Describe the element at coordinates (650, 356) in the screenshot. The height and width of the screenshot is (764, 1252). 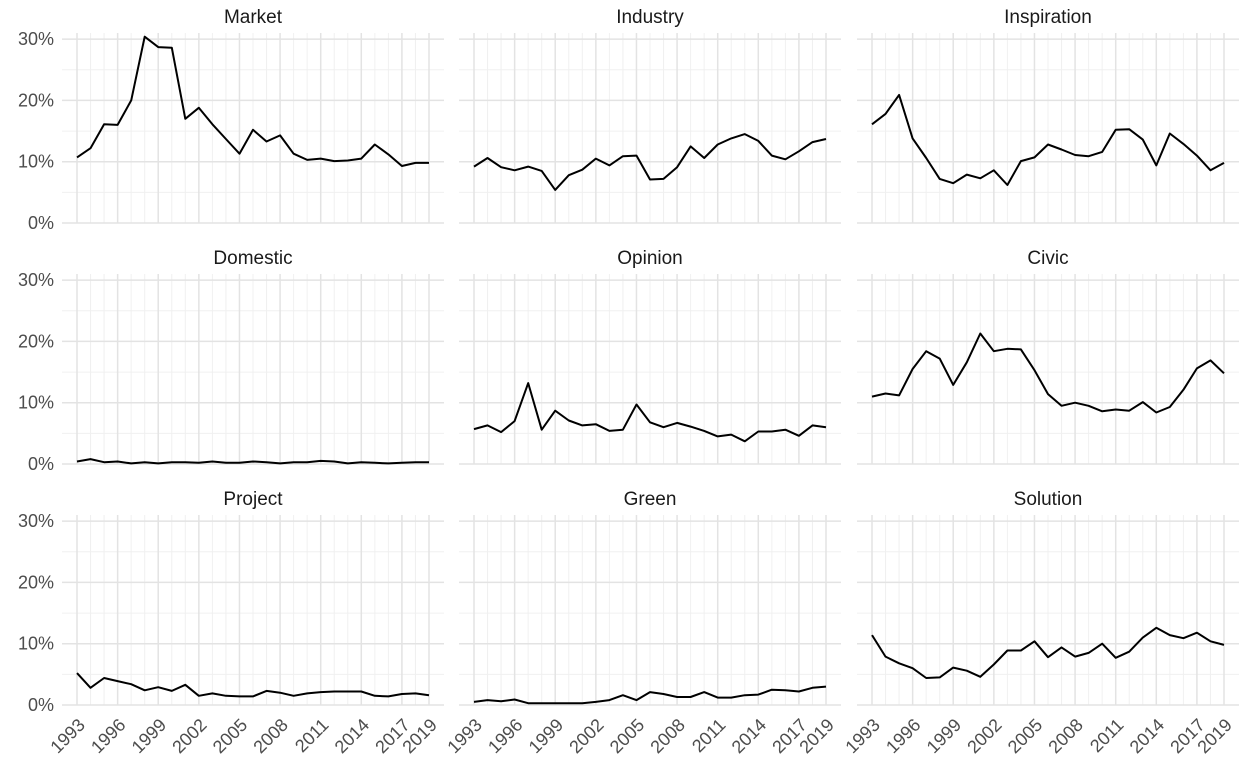
I see `panel-opinion: Opinion` at that location.